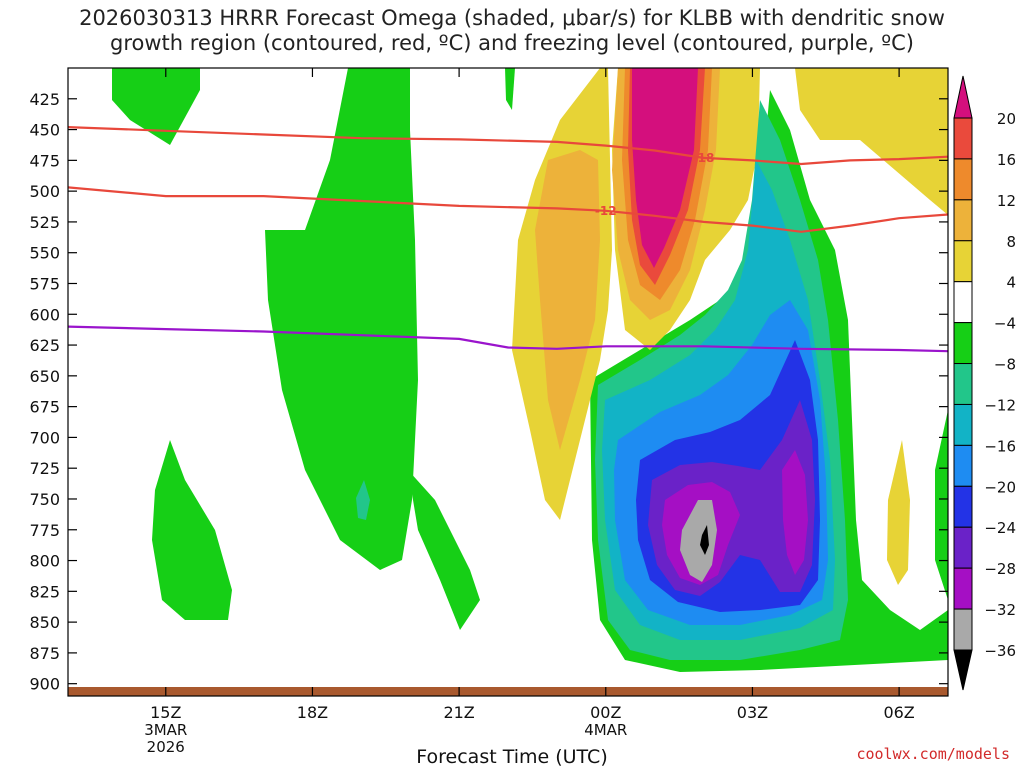 The height and width of the screenshot is (768, 1024). Describe the element at coordinates (752, 712) in the screenshot. I see `x-tick-label: 03Z` at that location.